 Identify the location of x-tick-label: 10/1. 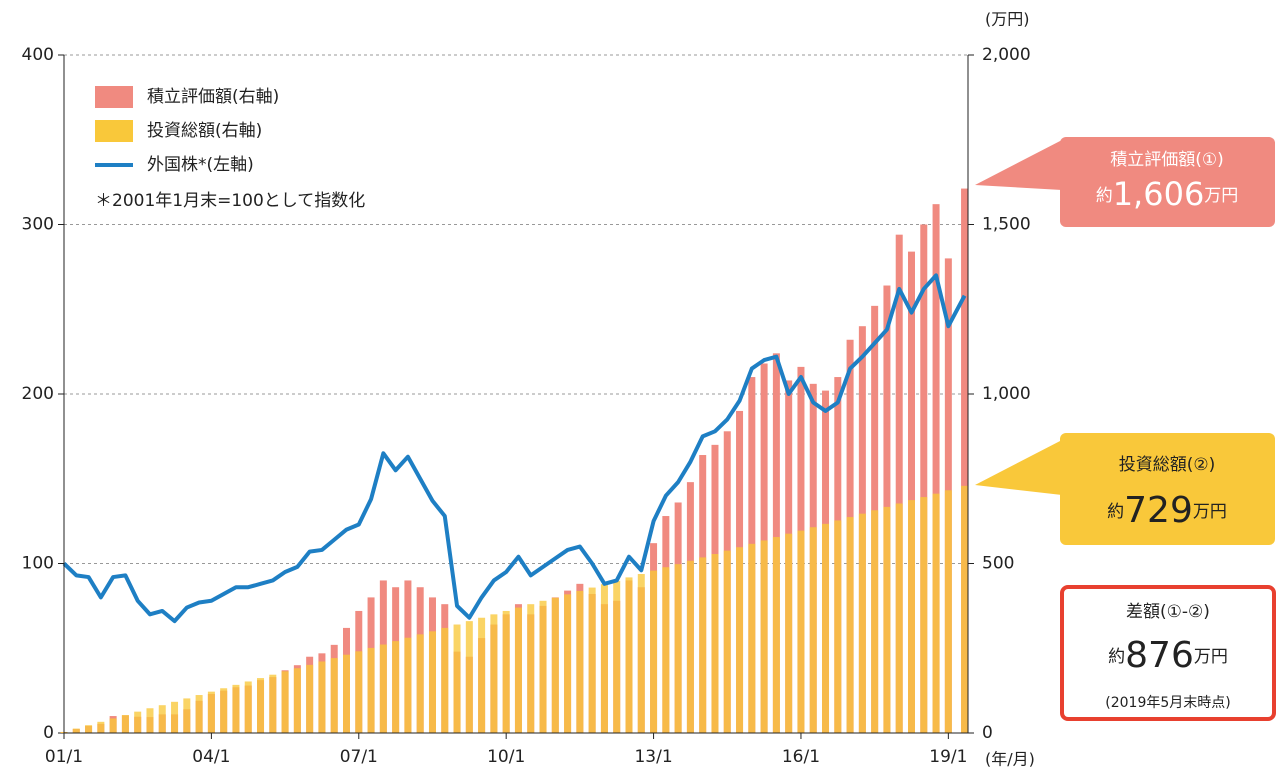
(506, 757).